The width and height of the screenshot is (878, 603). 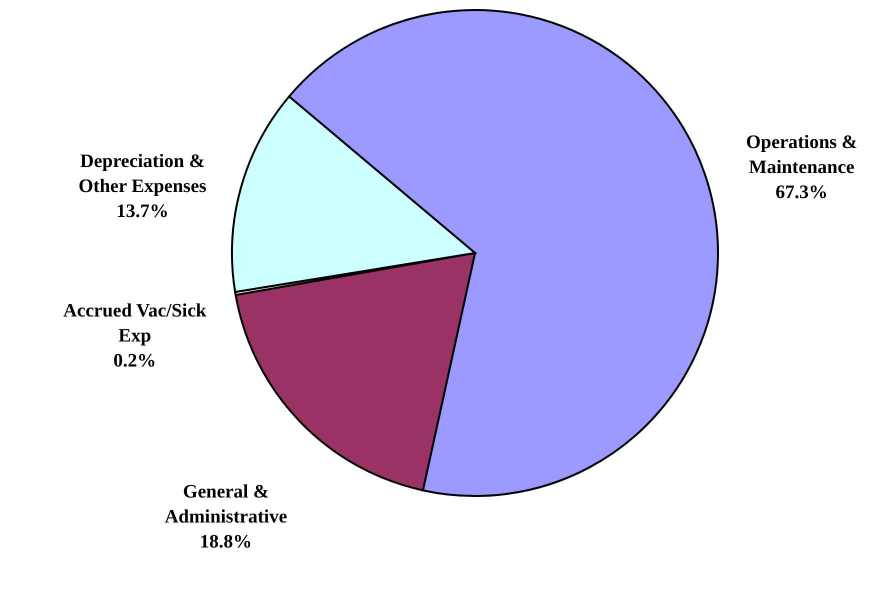 What do you see at coordinates (135, 323) in the screenshot?
I see `slice-label: Accrued Vac/Sick Exp` at bounding box center [135, 323].